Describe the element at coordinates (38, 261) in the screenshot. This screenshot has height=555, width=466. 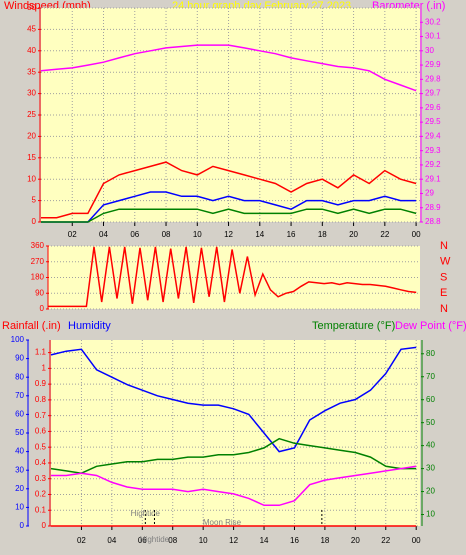
I see `y-tick-label: 270` at that location.